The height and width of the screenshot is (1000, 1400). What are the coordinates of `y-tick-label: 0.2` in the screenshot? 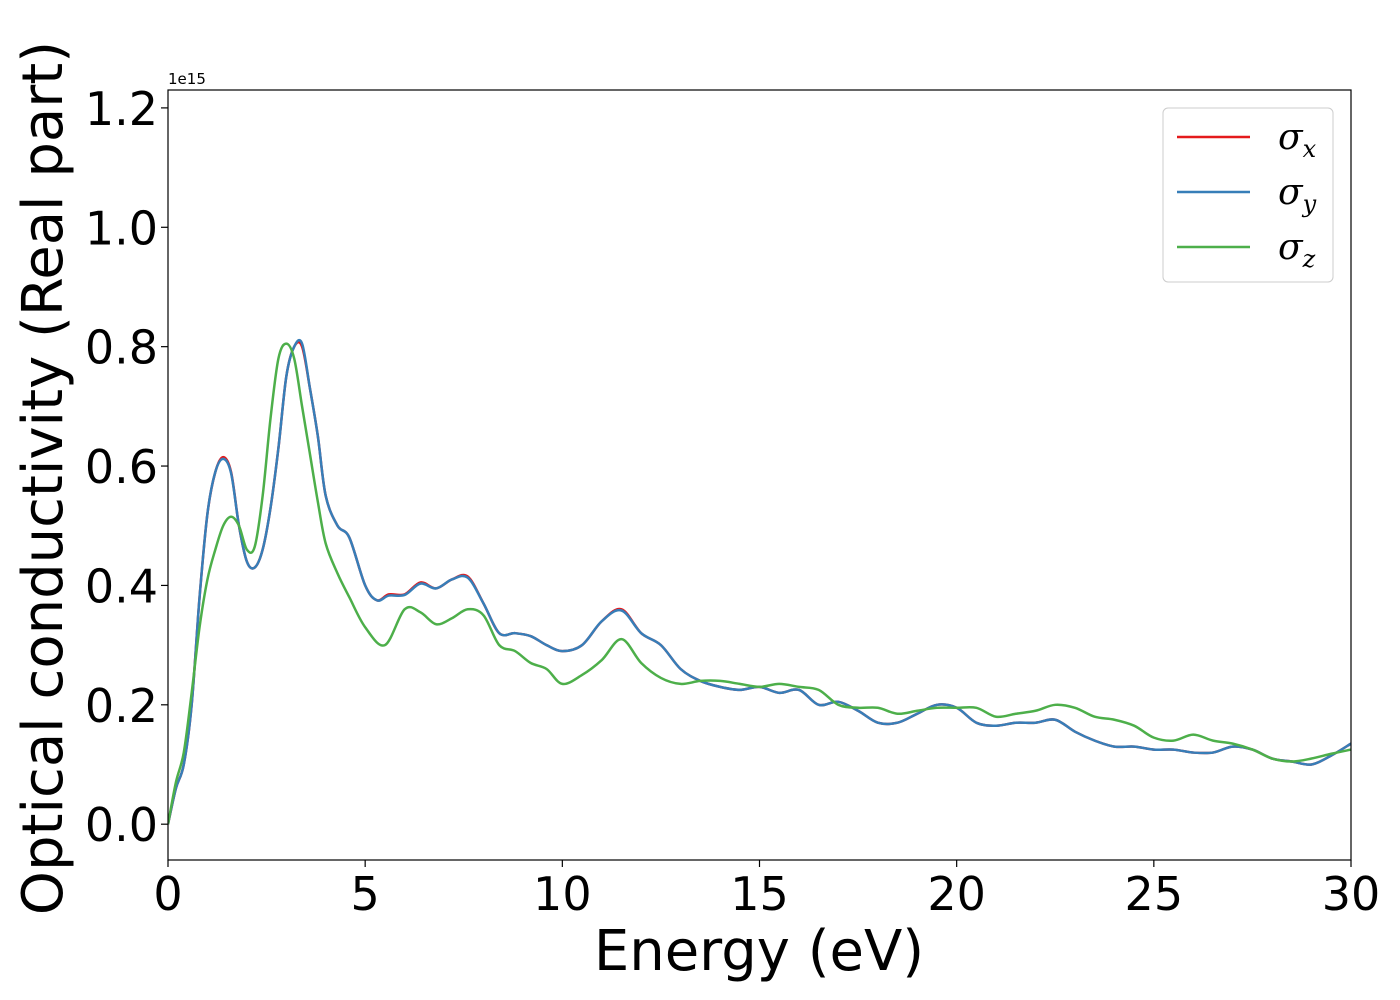 It's located at (121, 706).